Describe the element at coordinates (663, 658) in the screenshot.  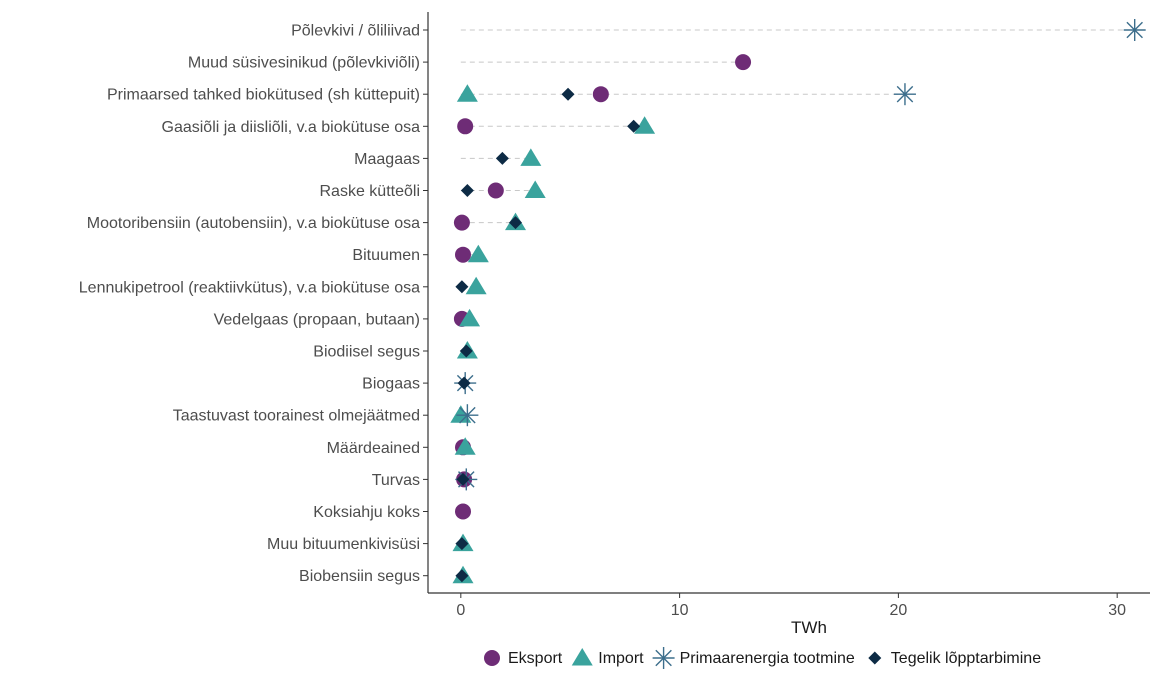
I see `legend-marker-primaarenergia-tootmine` at that location.